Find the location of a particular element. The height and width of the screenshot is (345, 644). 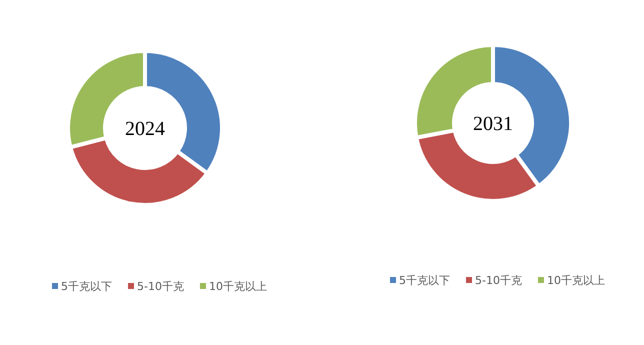

text: 2031 is located at coordinates (493, 124).